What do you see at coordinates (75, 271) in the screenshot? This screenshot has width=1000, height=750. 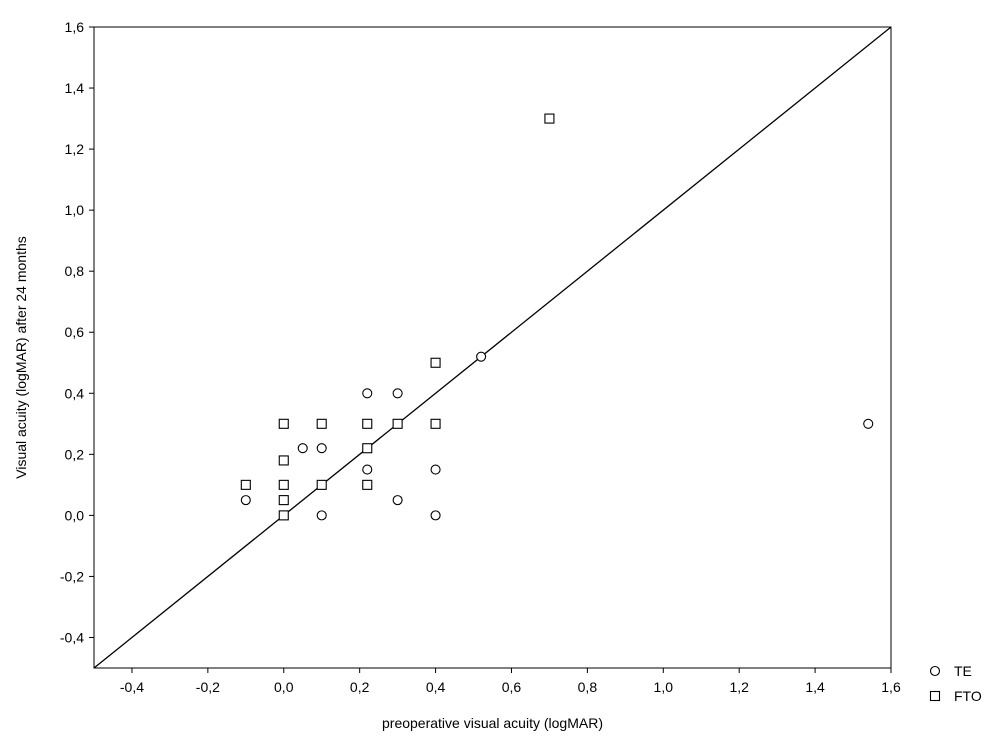 I see `y-tick-label: 0,8` at bounding box center [75, 271].